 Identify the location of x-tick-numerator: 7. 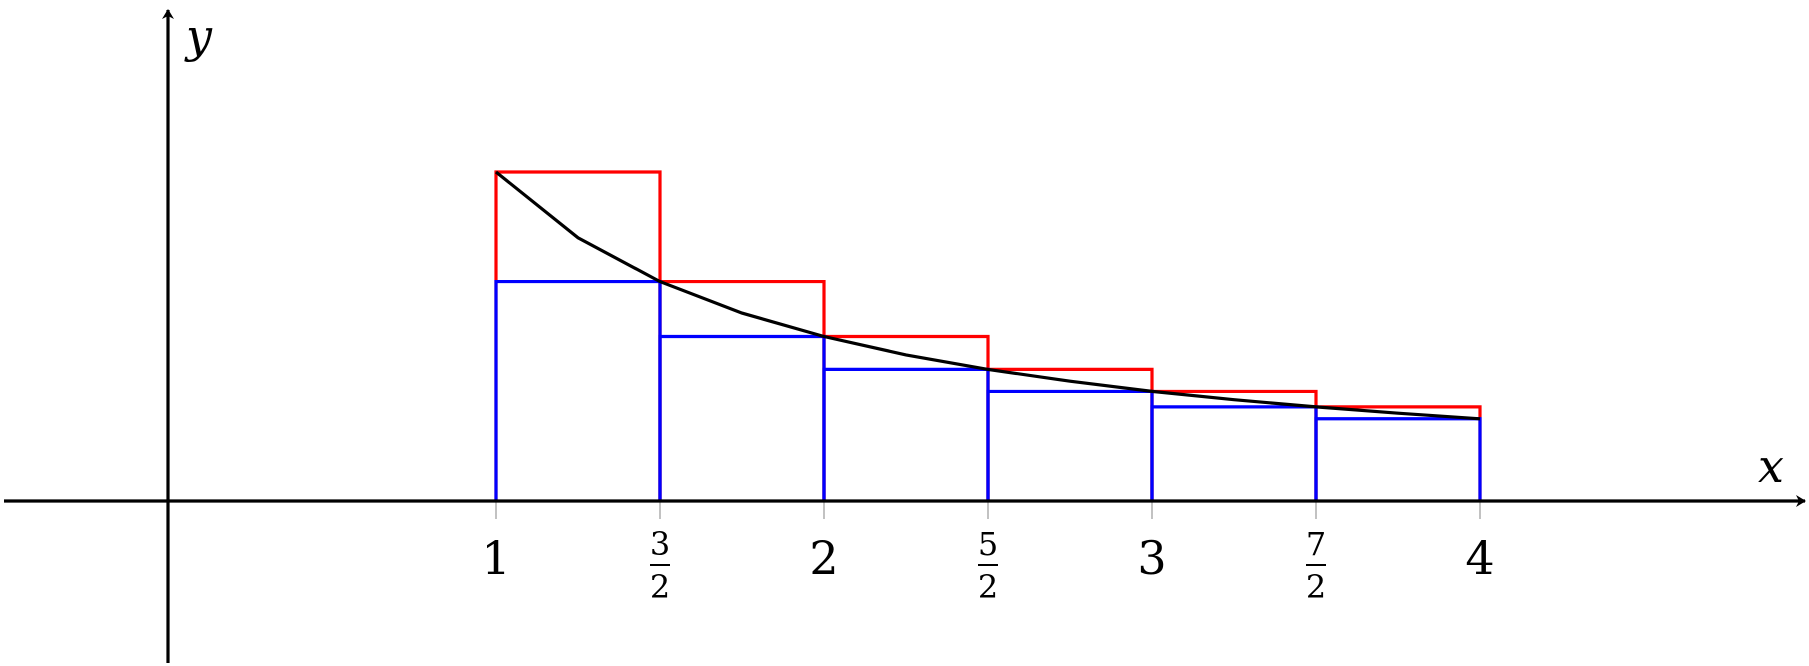
(1316, 544).